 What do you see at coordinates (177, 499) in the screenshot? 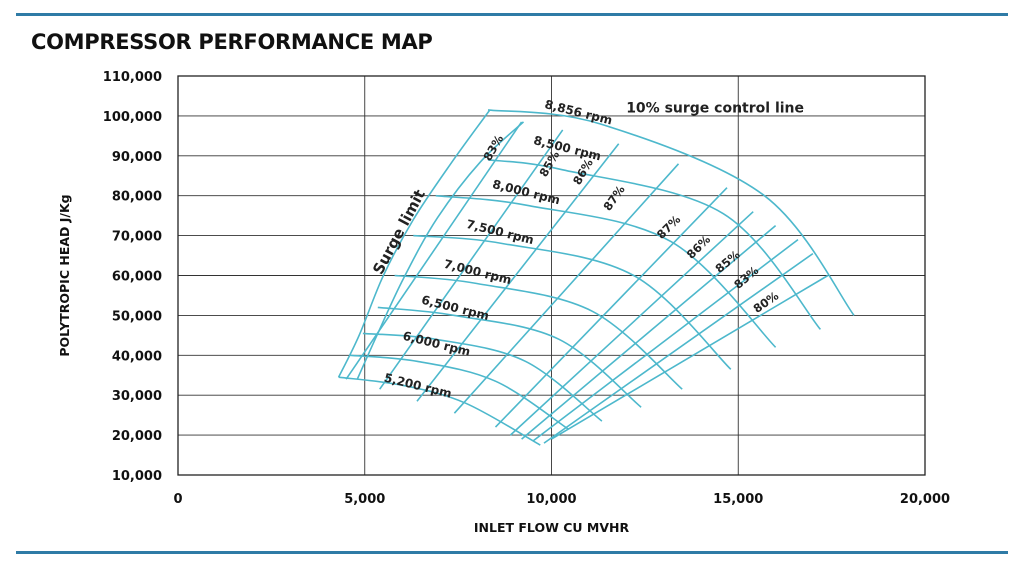
I see `x-tick-label: 0` at bounding box center [177, 499].